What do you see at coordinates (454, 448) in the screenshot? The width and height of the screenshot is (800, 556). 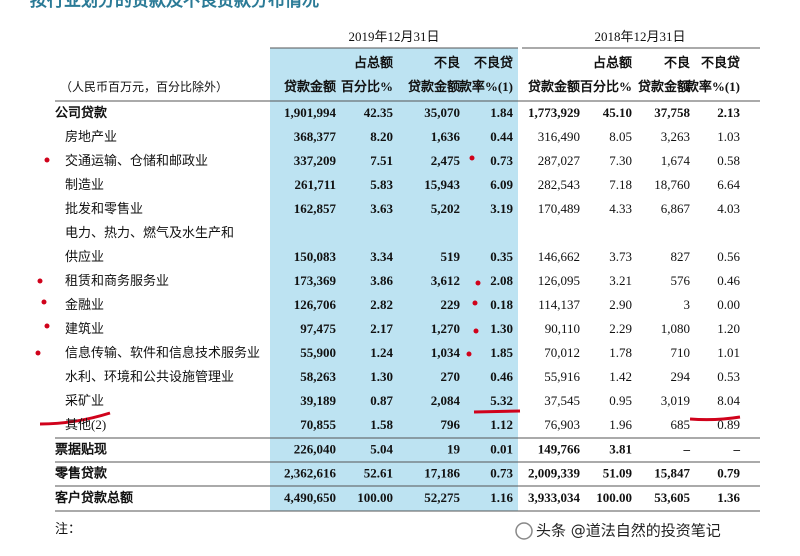 I see `cell: 19` at bounding box center [454, 448].